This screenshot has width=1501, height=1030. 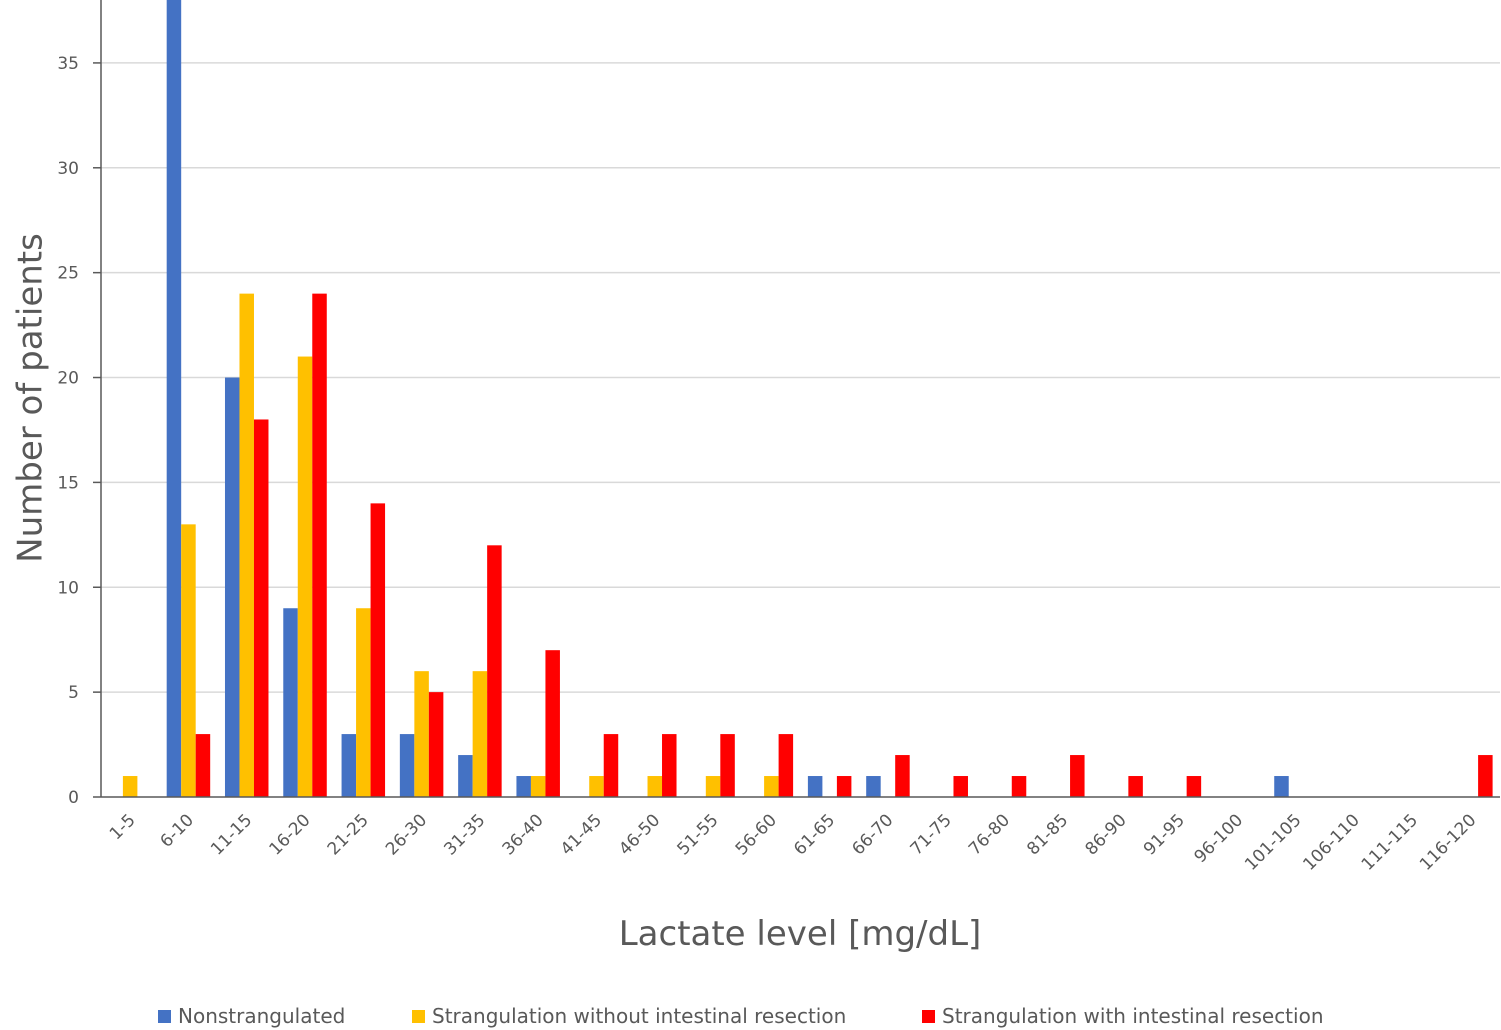 What do you see at coordinates (1448, 842) in the screenshot?
I see `x-tick-label: 116-120` at bounding box center [1448, 842].